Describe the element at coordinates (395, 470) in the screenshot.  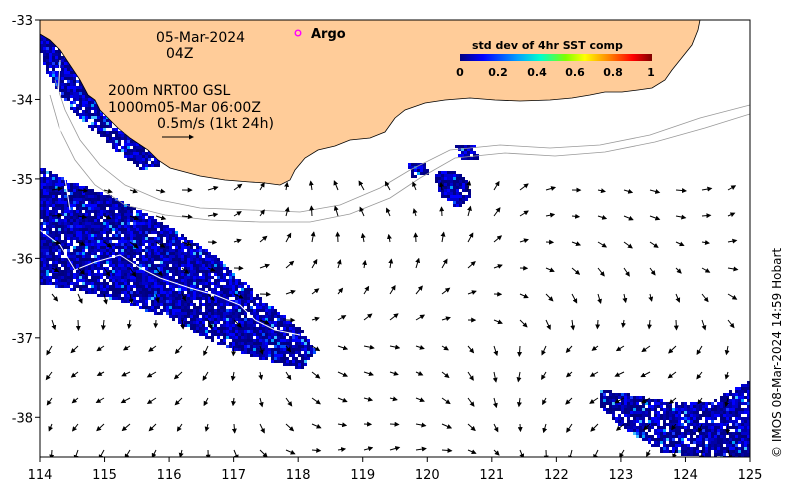
I see `x-axis: 114 115 116 117 118 119 120 121 122 123 124 125` at that location.